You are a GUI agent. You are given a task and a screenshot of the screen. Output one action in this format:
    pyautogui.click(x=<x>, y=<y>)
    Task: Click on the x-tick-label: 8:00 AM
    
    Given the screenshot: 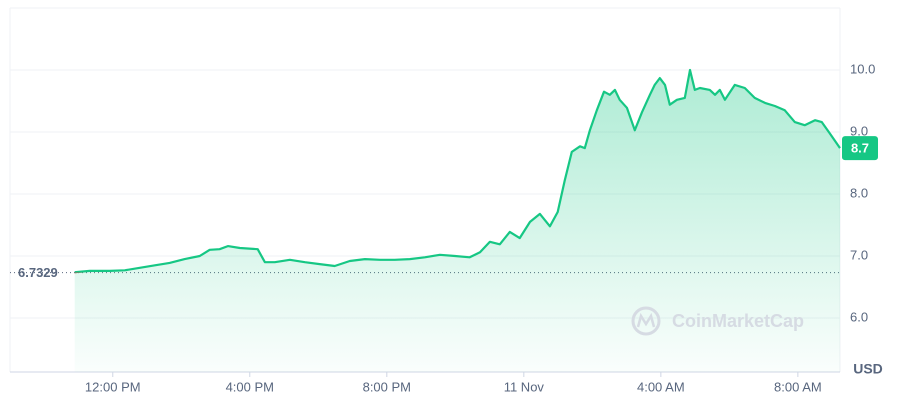 What is the action you would take?
    pyautogui.click(x=798, y=386)
    